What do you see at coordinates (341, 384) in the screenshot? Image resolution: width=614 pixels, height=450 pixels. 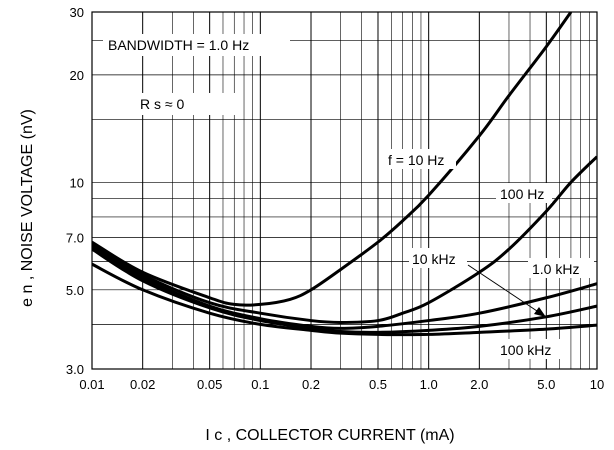 I see `x-tick-labels: 0.01 0.02 0.05 0.1 0.2 0.5 1.0 2.0 5.0 10` at bounding box center [341, 384].